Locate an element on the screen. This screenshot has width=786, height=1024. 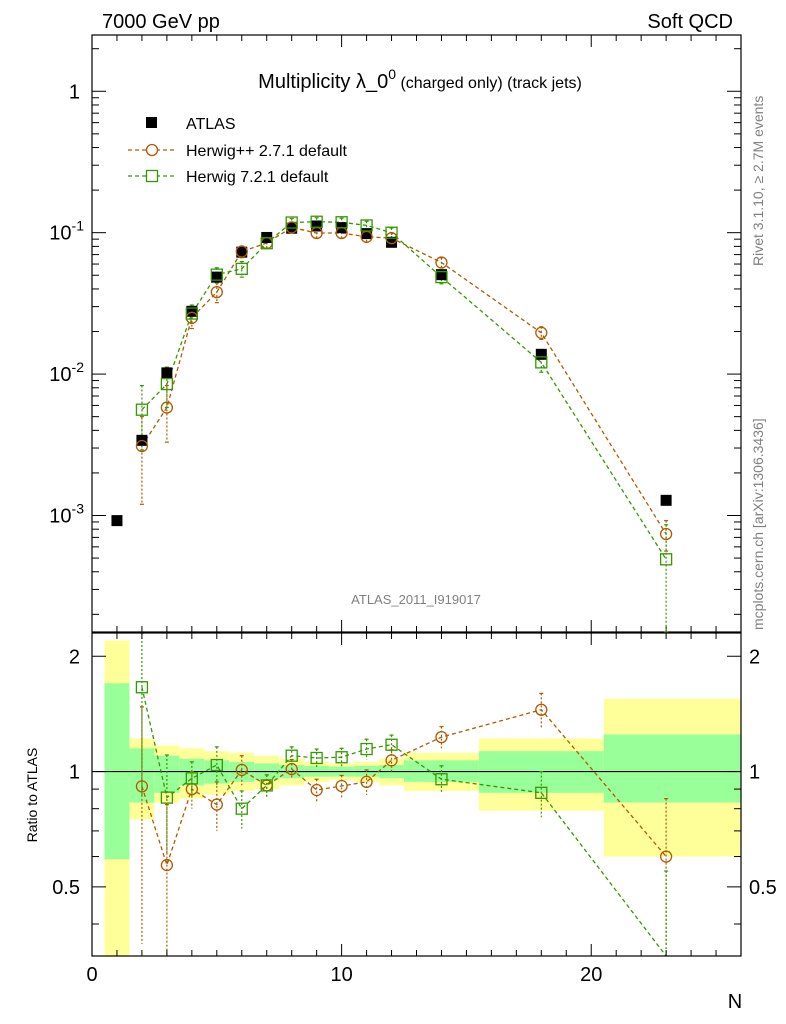
header-category-label: Soft QCD is located at coordinates (690, 22).